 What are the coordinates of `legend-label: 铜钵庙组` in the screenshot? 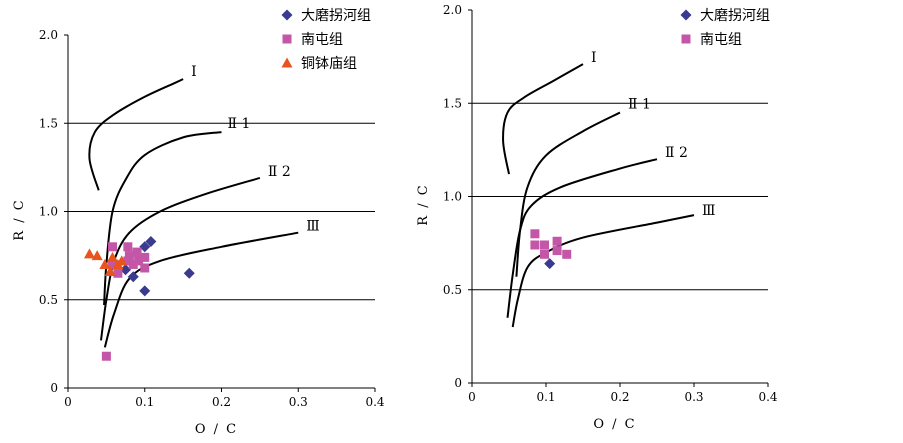 It's located at (329, 64).